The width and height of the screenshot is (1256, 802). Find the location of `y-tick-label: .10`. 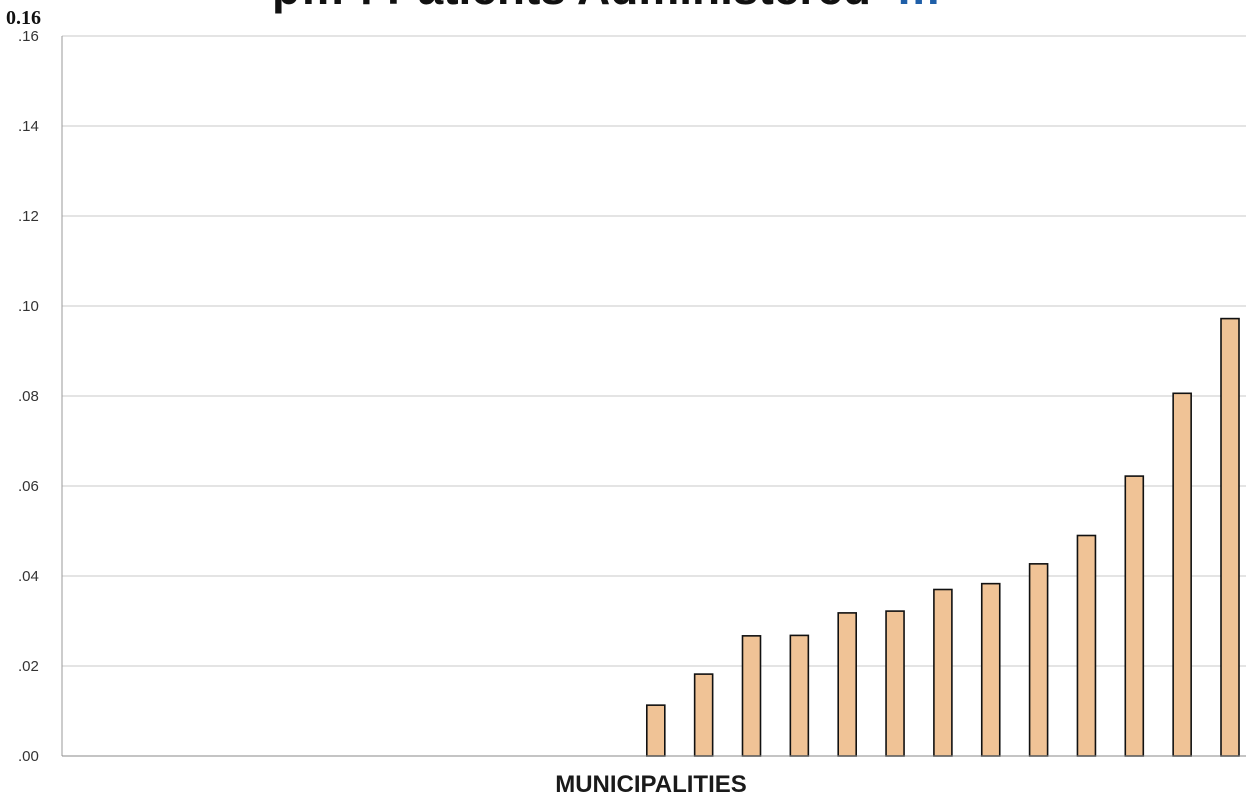

y-tick-label: .10 is located at coordinates (28, 306).